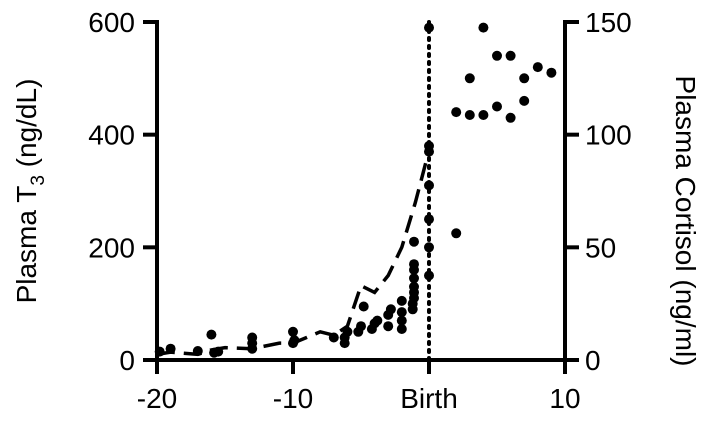  What do you see at coordinates (685, 221) in the screenshot?
I see `right-axis-title: Plasma Cortisol (ng/ml)` at bounding box center [685, 221].